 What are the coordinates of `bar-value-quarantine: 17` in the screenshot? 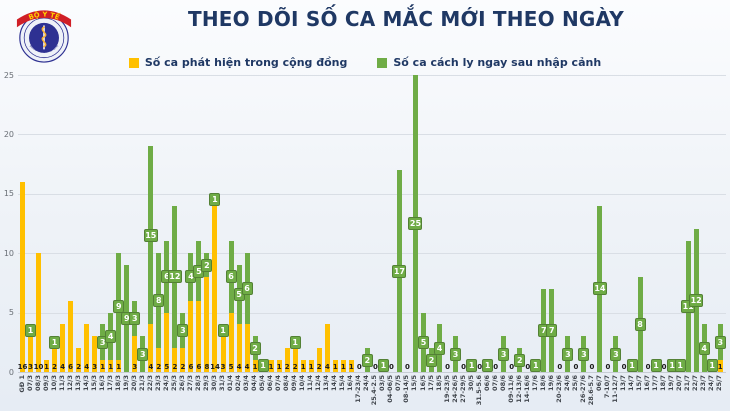 It's located at (399, 271).